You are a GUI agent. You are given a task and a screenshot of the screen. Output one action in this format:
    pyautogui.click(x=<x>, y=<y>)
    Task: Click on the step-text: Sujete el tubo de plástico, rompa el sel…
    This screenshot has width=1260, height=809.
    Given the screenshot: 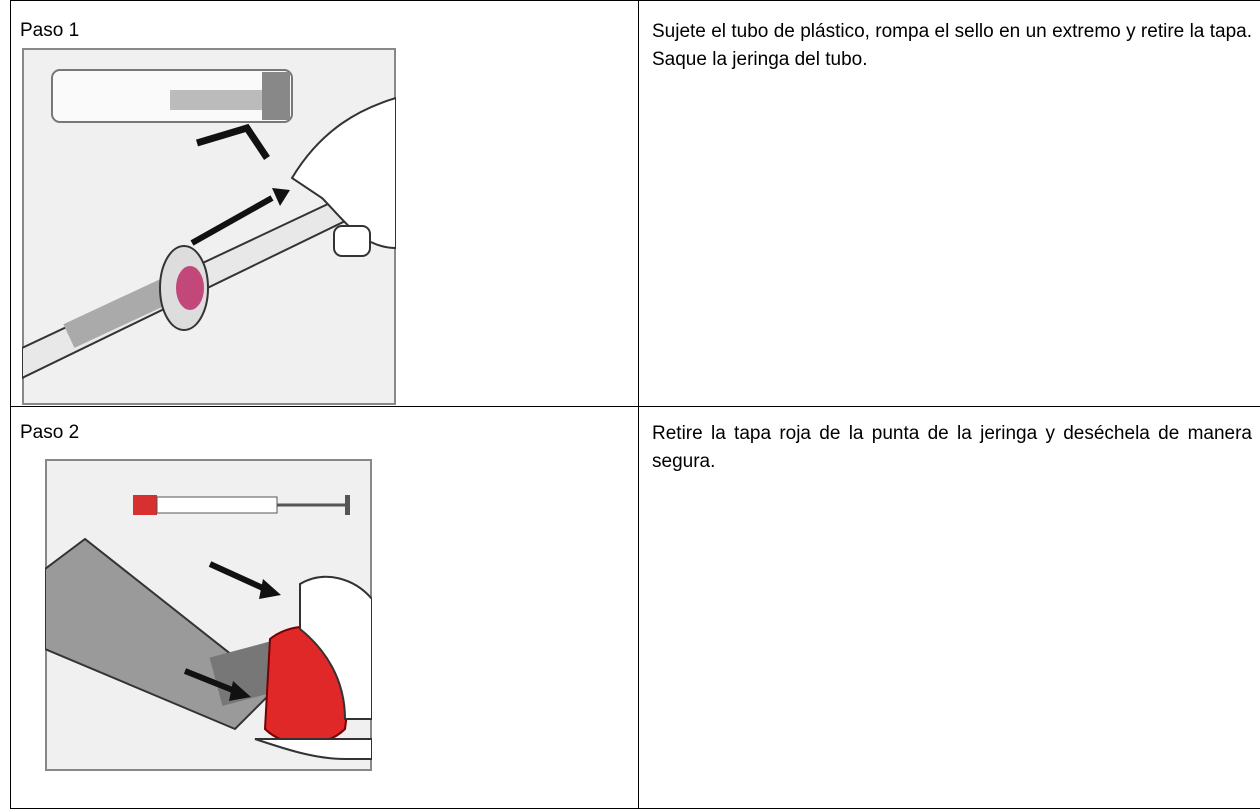 What is the action you would take?
    pyautogui.click(x=952, y=45)
    